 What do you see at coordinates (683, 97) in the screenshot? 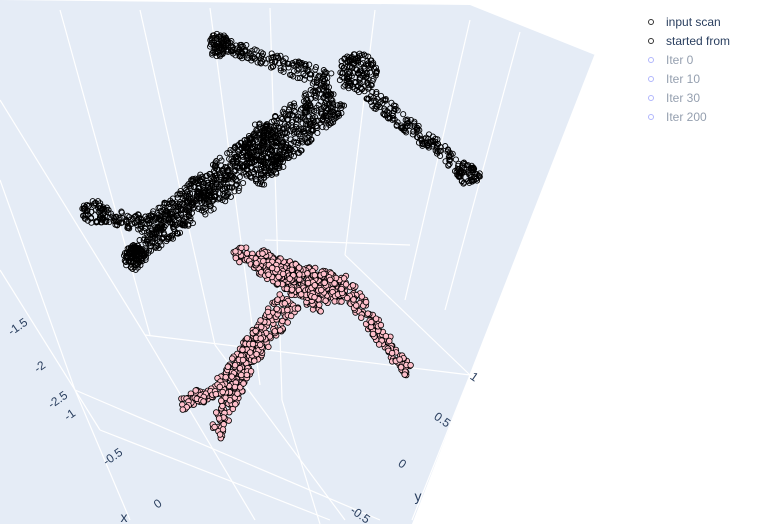
I see `legend-label: Iter 30` at bounding box center [683, 97].